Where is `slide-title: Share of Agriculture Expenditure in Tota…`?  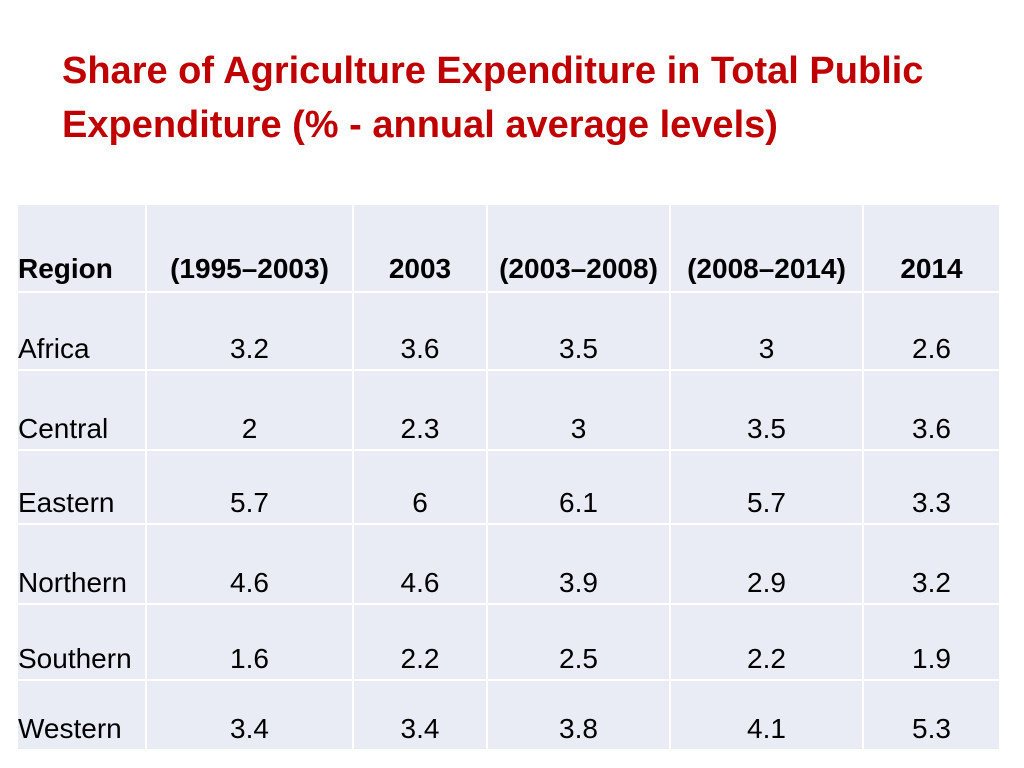 slide-title: Share of Agriculture Expenditure in Tota… is located at coordinates (493, 98).